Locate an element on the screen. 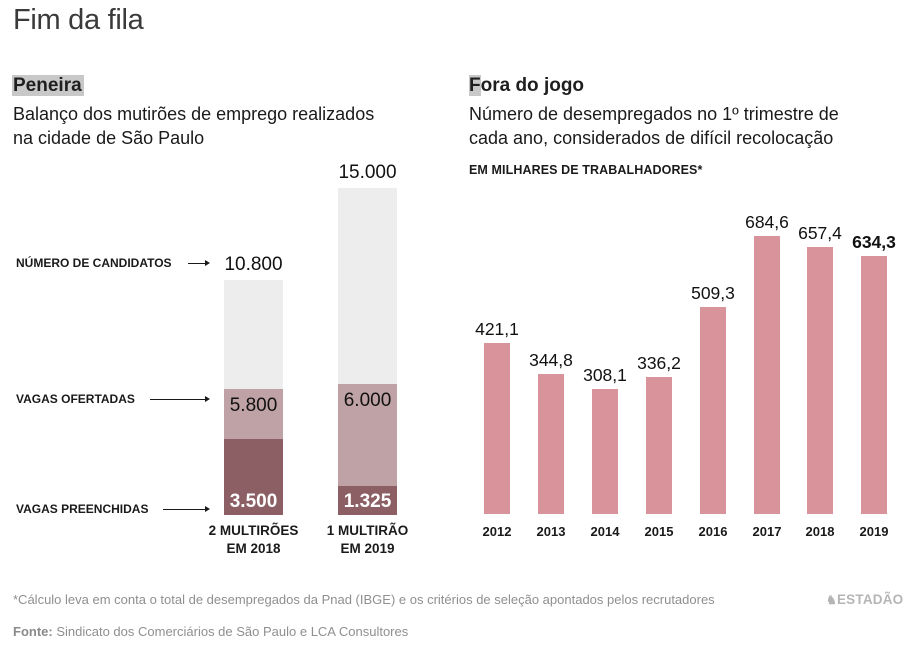 Image resolution: width=917 pixels, height=654 pixels. value-offered: 6.000 is located at coordinates (367, 401).